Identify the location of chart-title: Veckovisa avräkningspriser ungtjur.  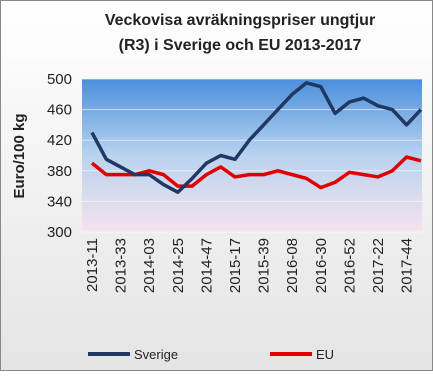
(240, 20).